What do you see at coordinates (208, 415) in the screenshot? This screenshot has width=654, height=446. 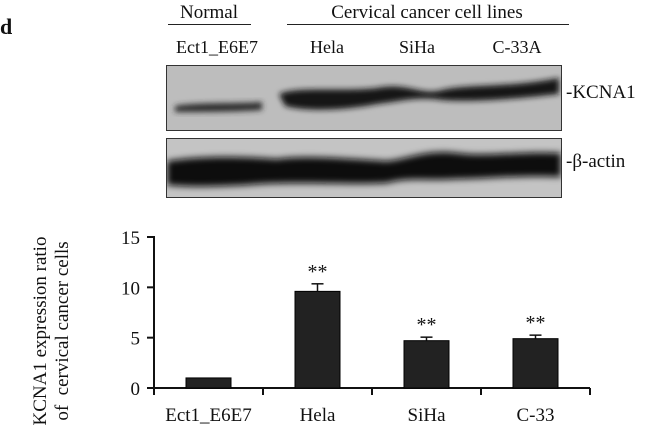 I see `x-tick-label: Ect1_E6E7` at bounding box center [208, 415].